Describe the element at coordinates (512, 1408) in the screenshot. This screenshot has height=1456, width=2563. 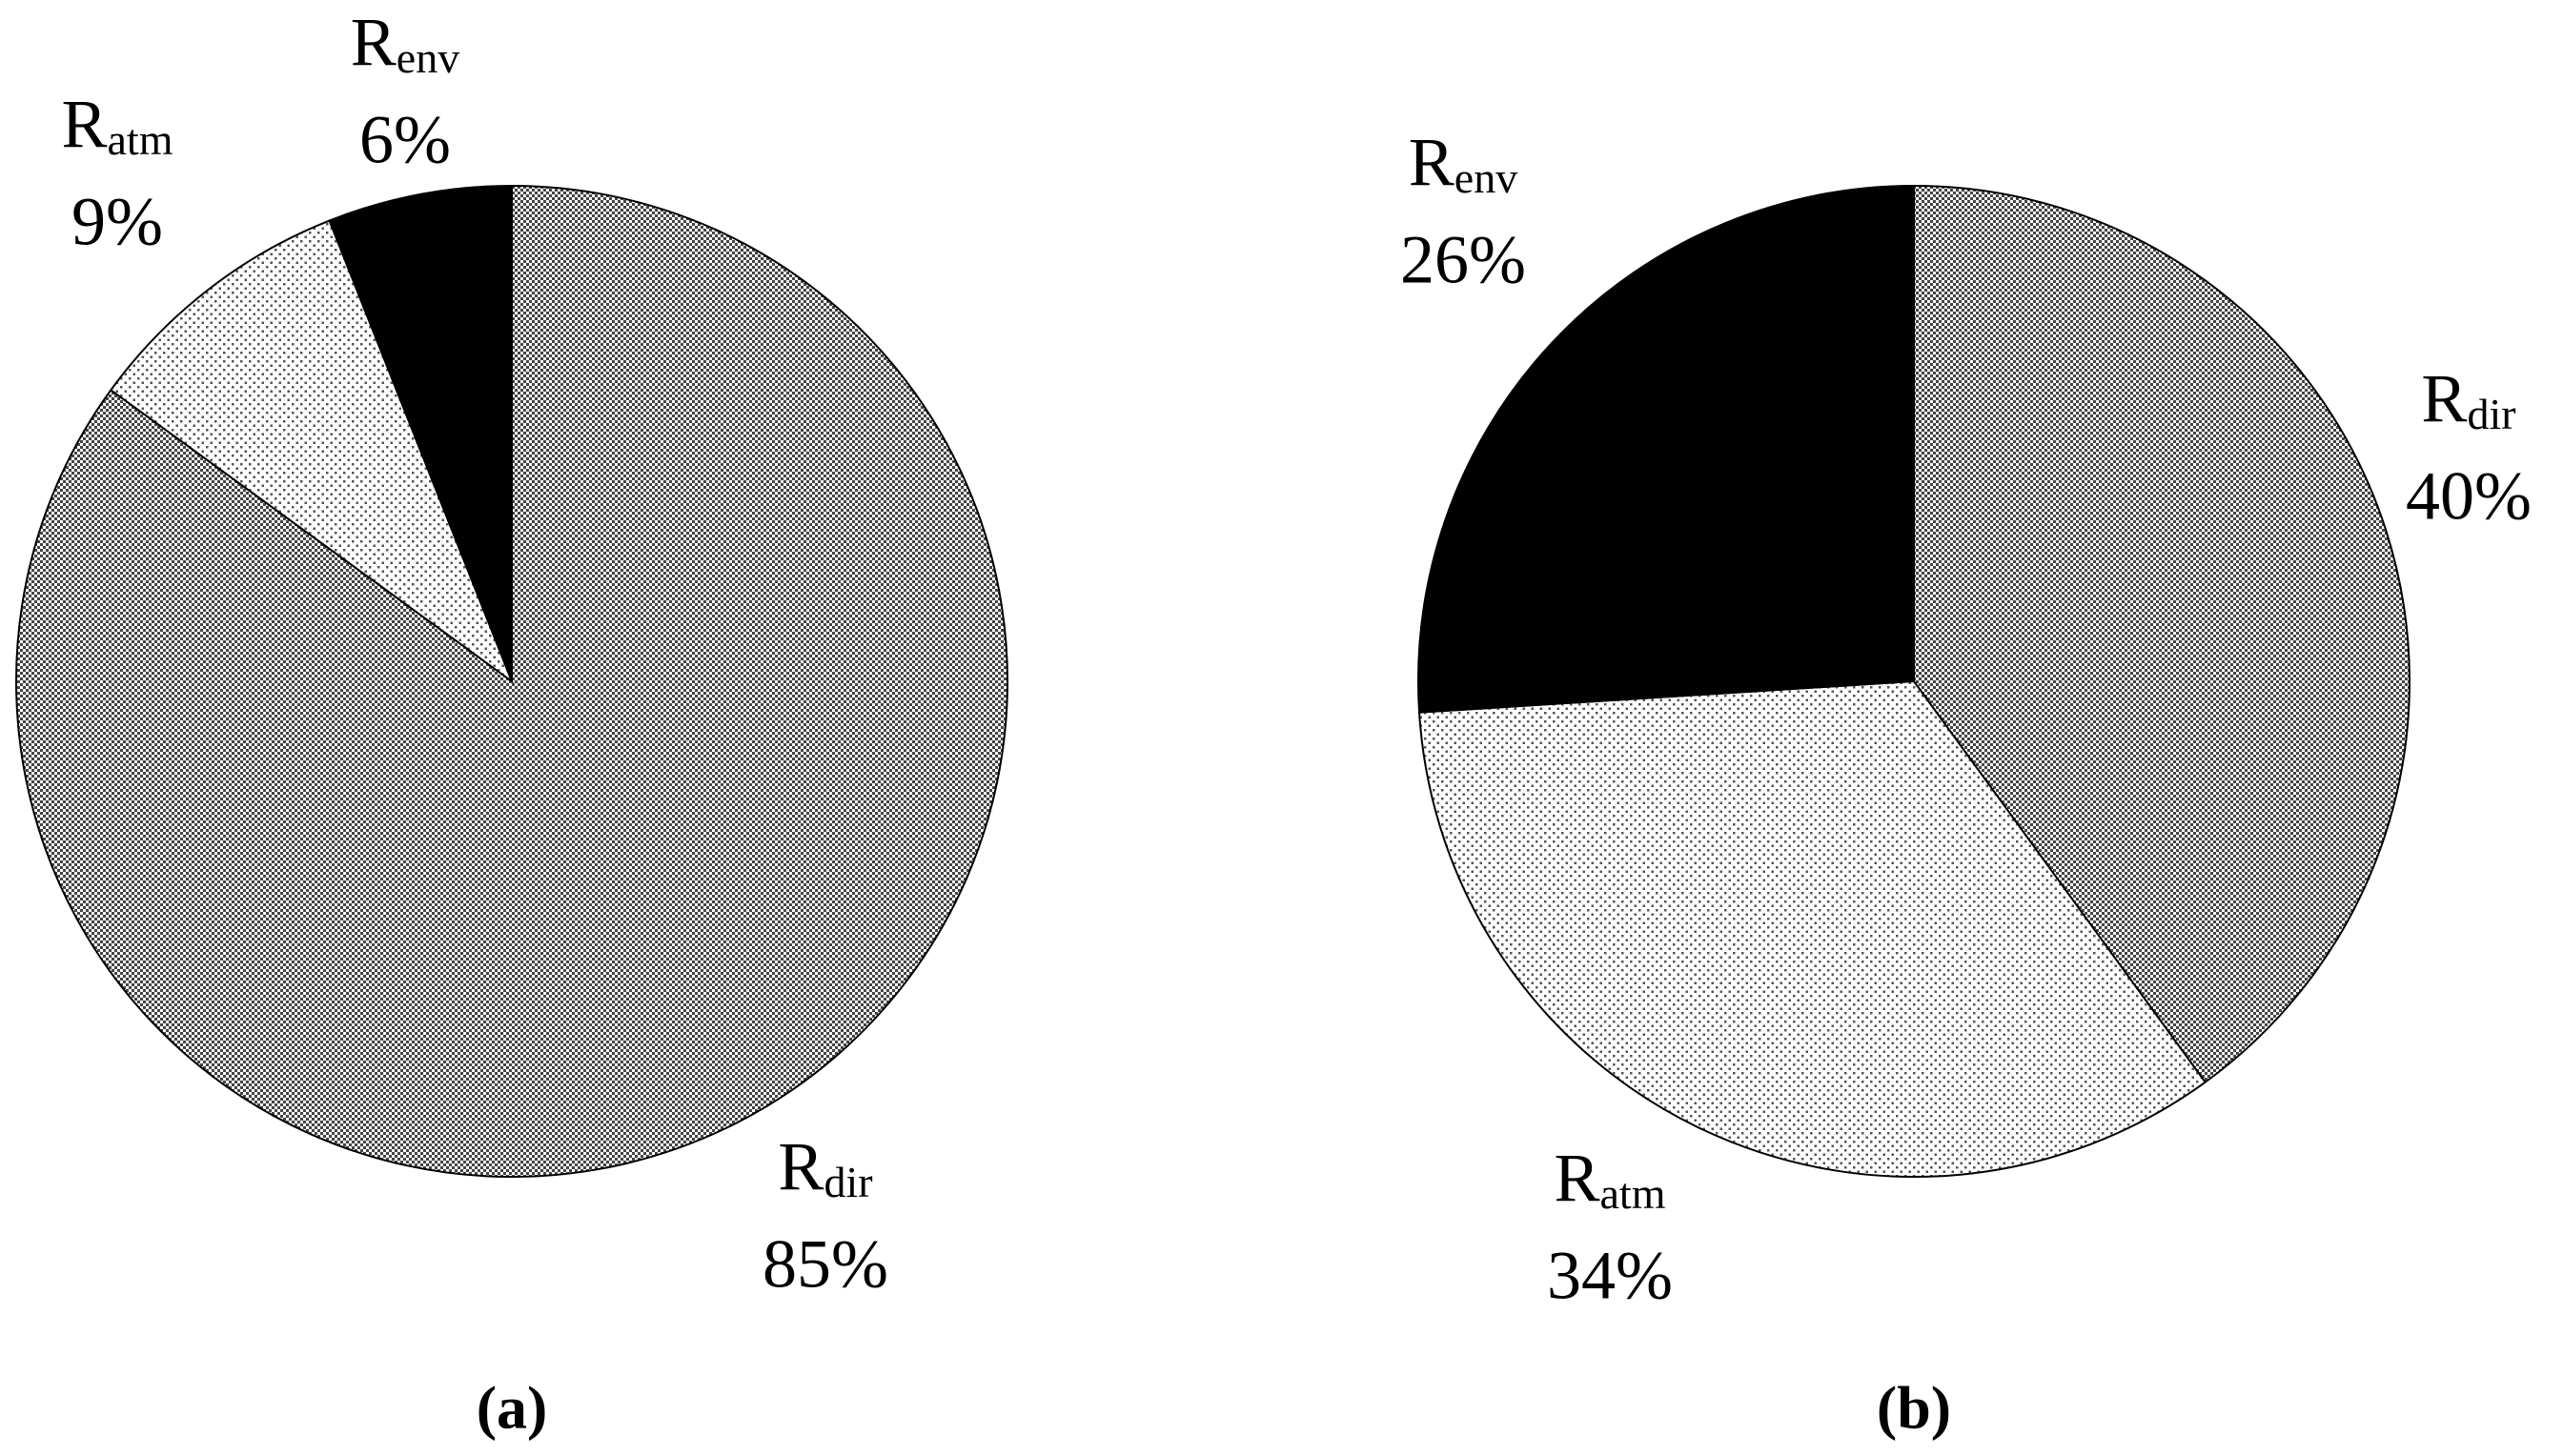
I see `chart-title: (a)` at that location.